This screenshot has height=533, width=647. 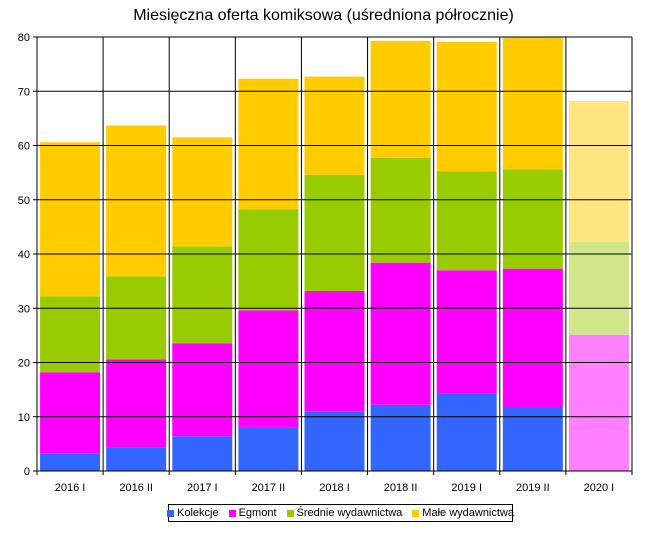 I want to click on bar--rednie-wydawnictwa-6, so click(x=466, y=221).